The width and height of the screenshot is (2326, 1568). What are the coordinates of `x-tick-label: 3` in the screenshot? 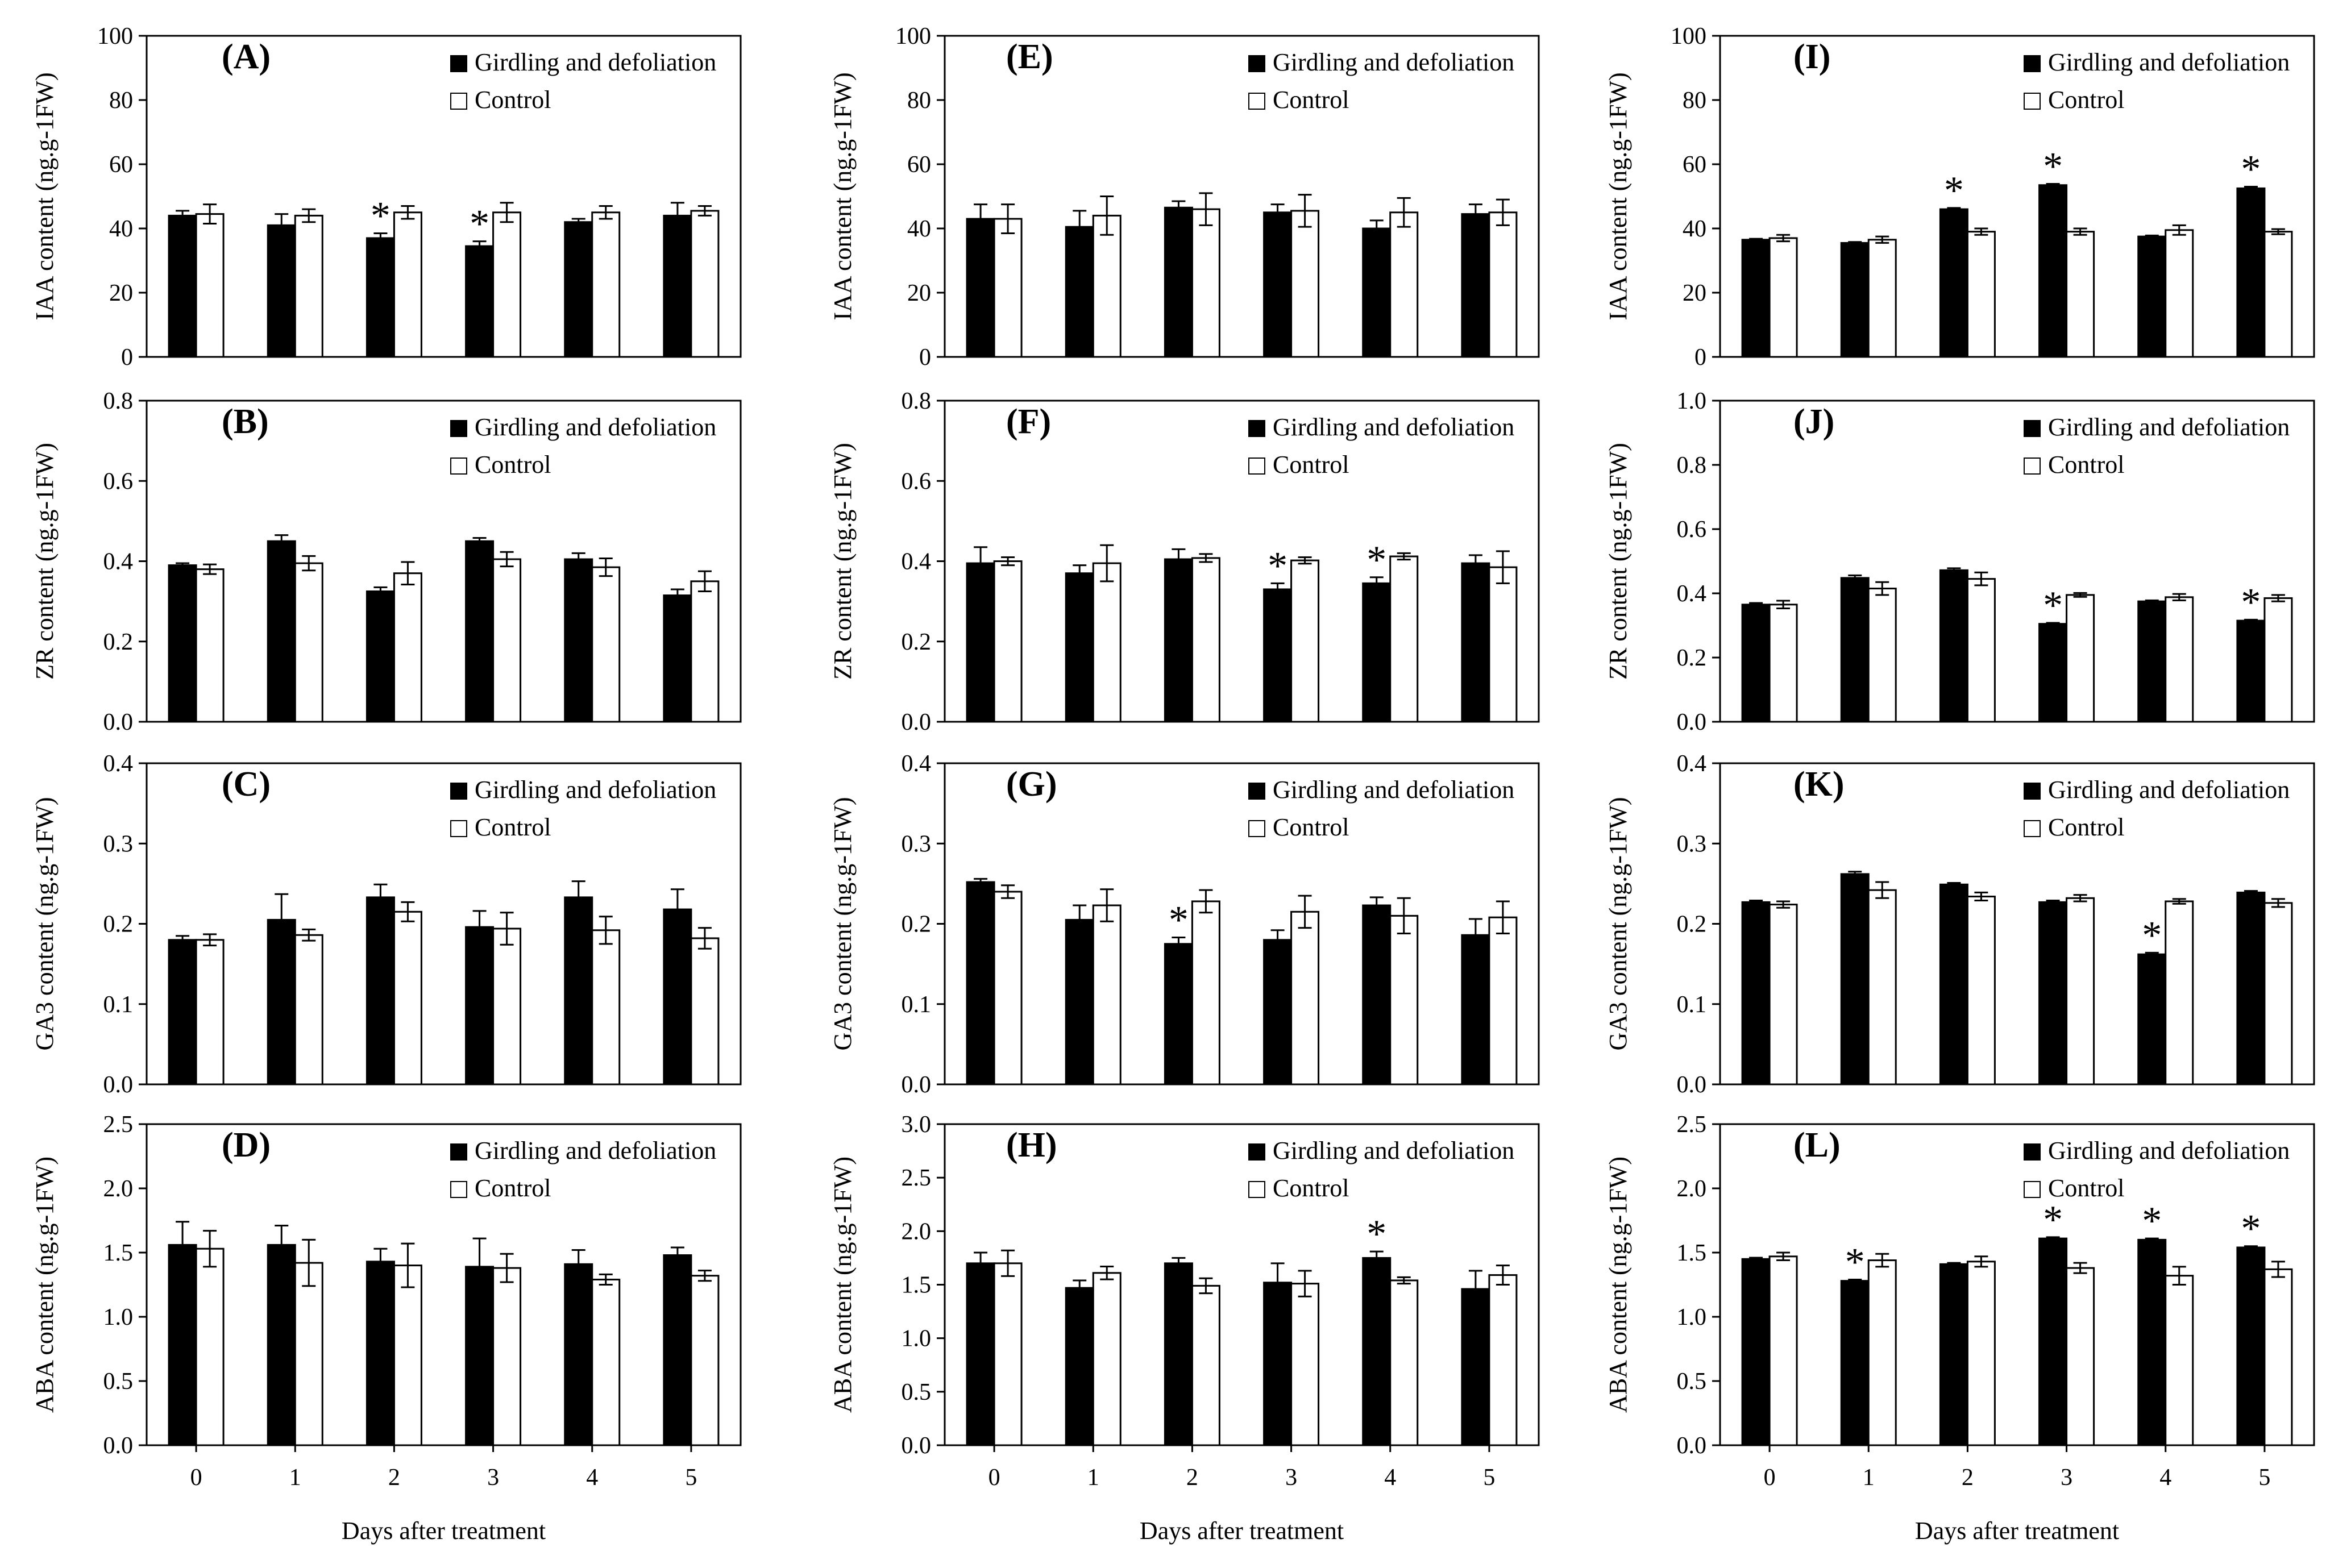 It's located at (1291, 1478).